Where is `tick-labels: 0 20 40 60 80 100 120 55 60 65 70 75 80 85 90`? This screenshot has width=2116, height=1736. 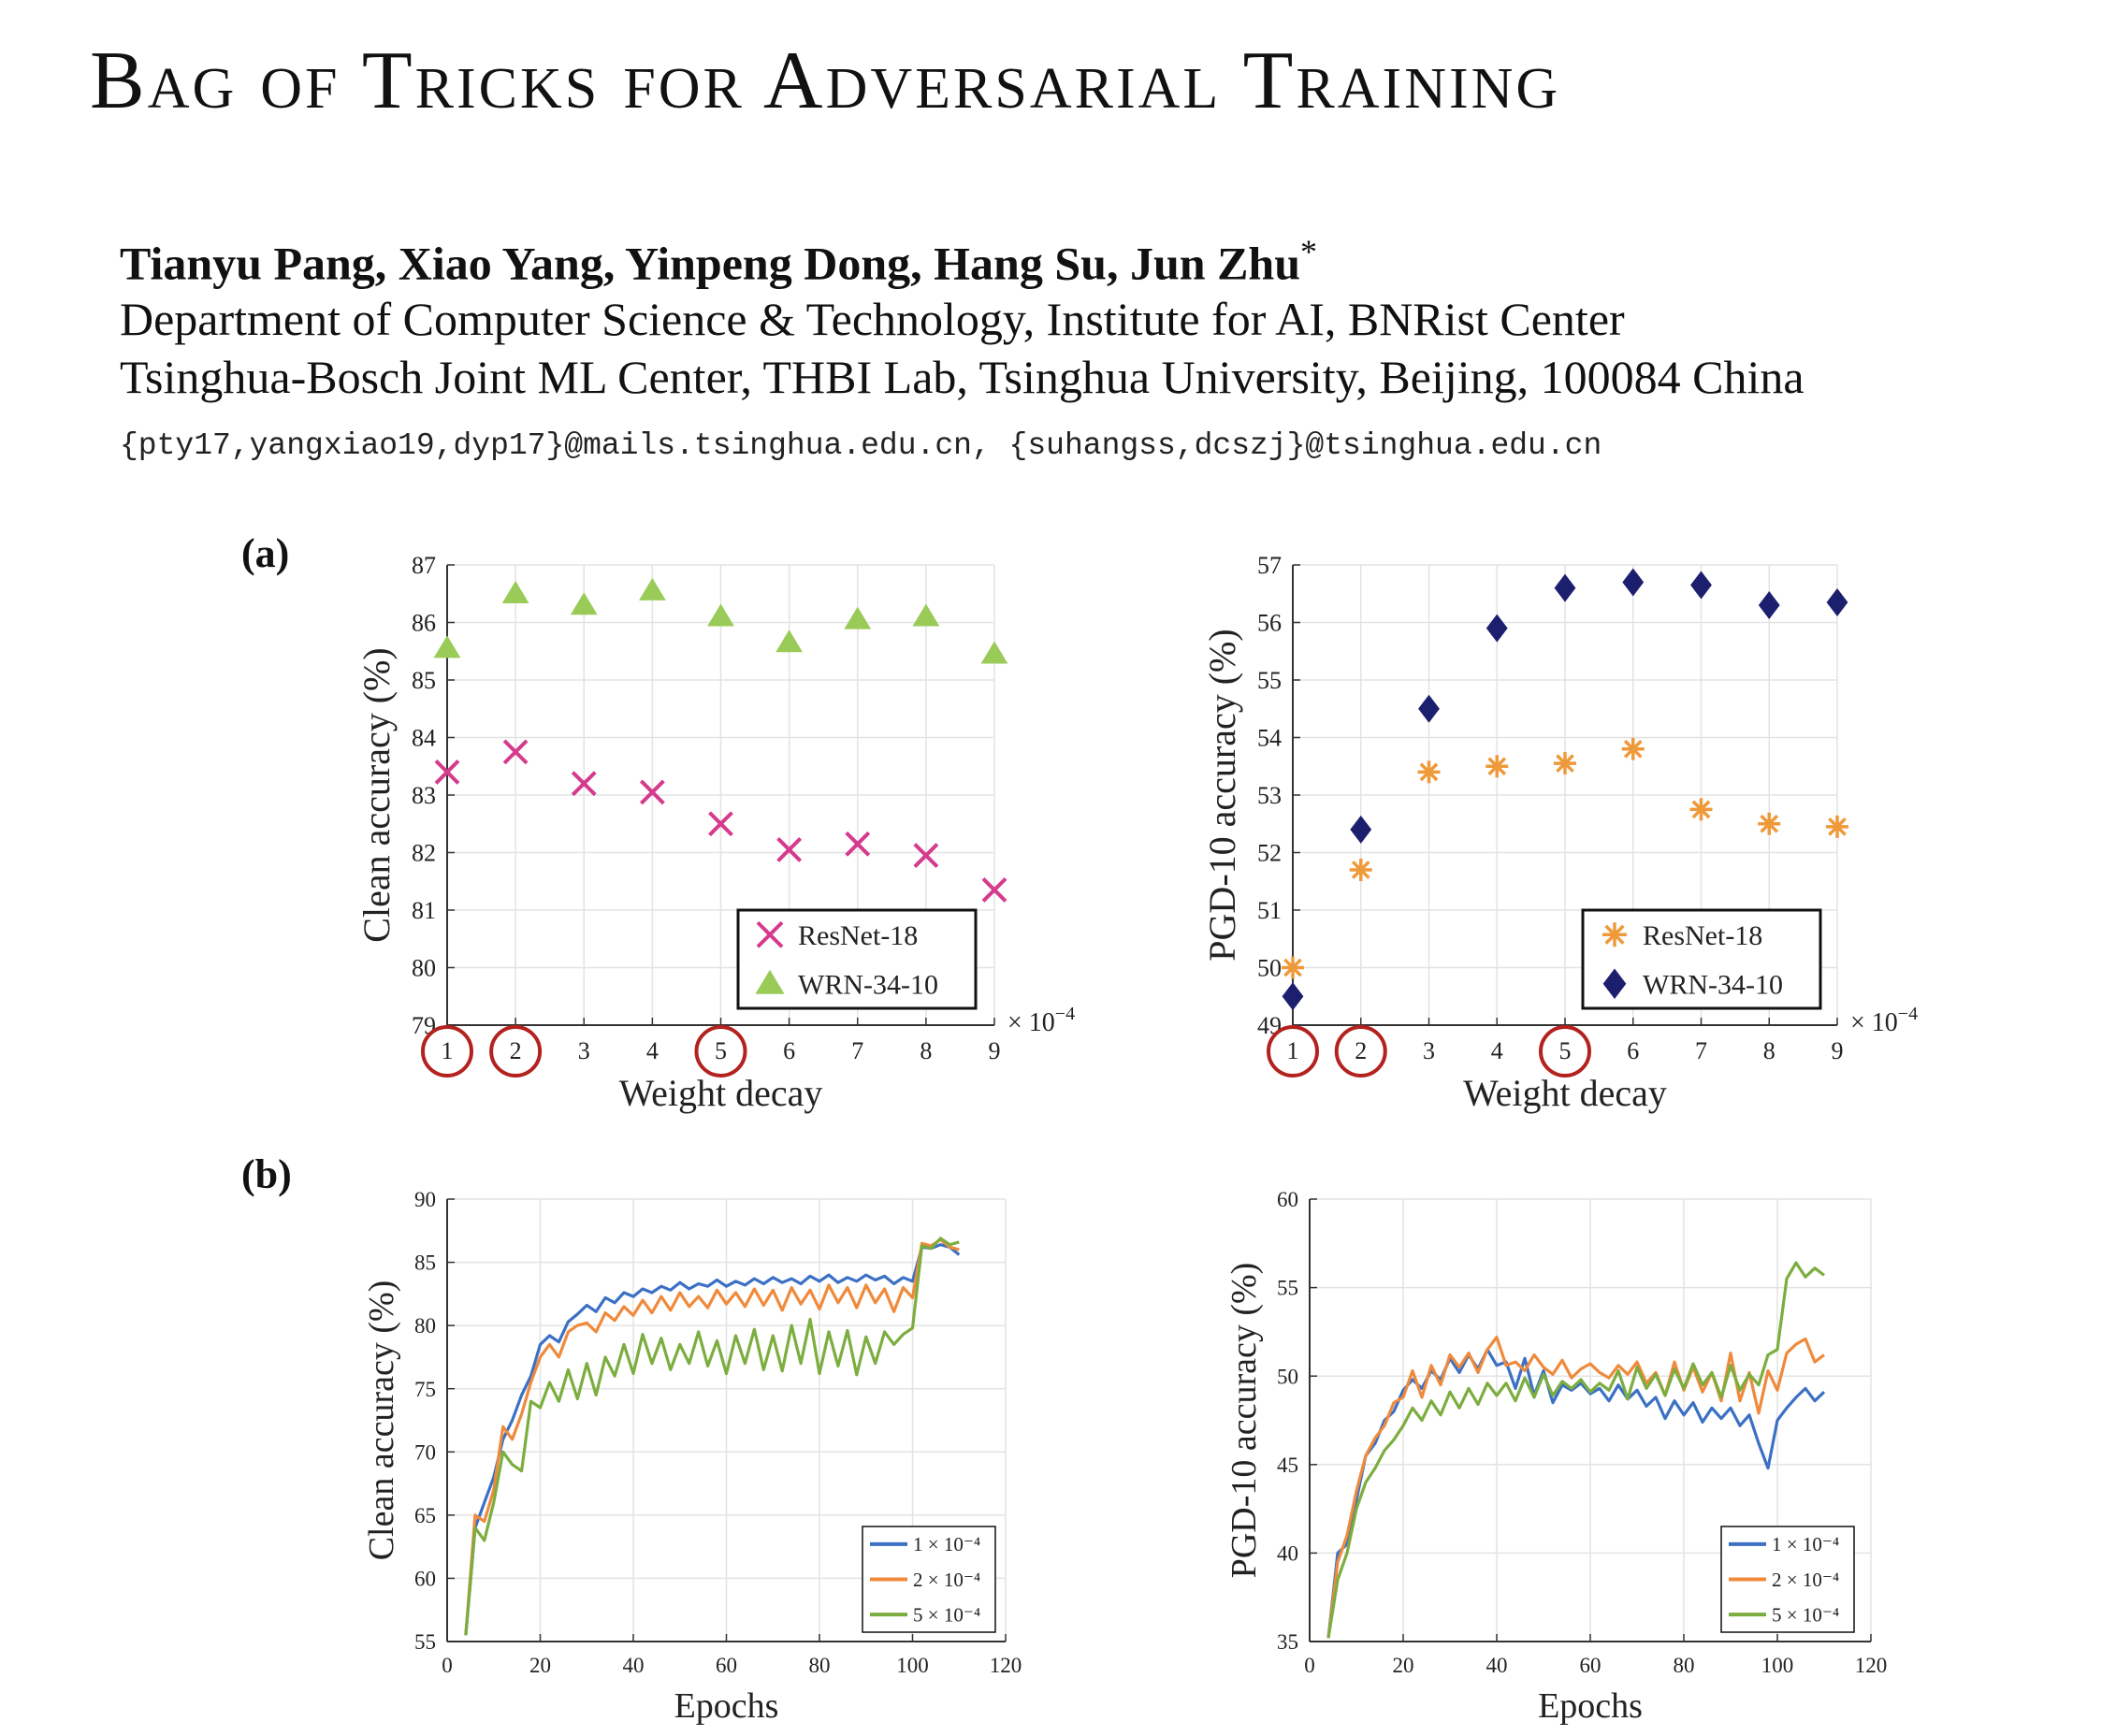 tick-labels: 0 20 40 60 80 100 120 55 60 65 70 75 80 85 90 is located at coordinates (718, 1432).